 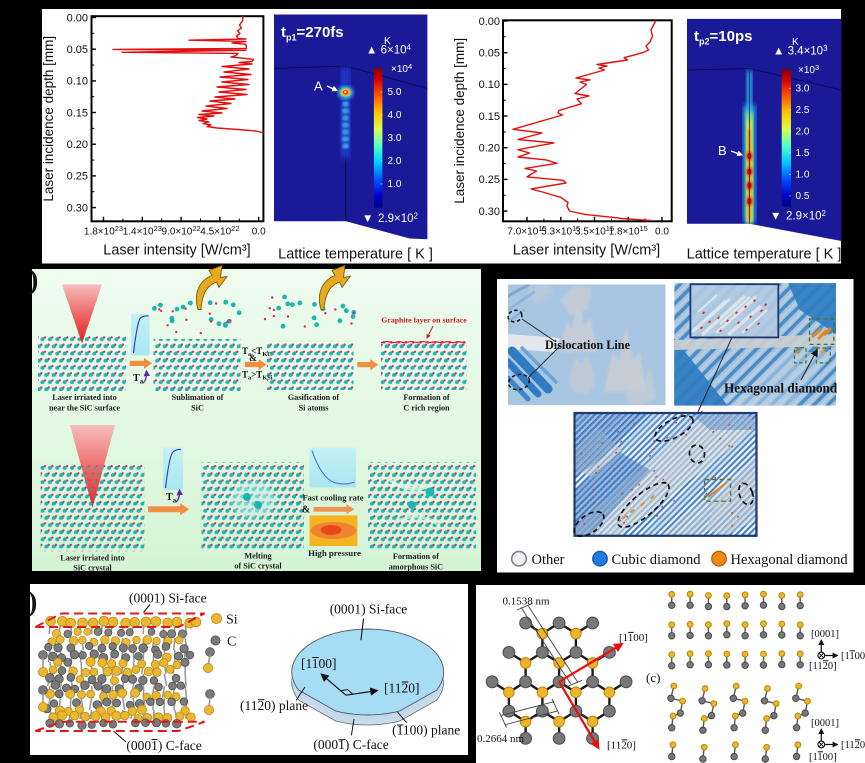 What do you see at coordinates (803, 196) in the screenshot?
I see `svg-text: 0.5` at bounding box center [803, 196].